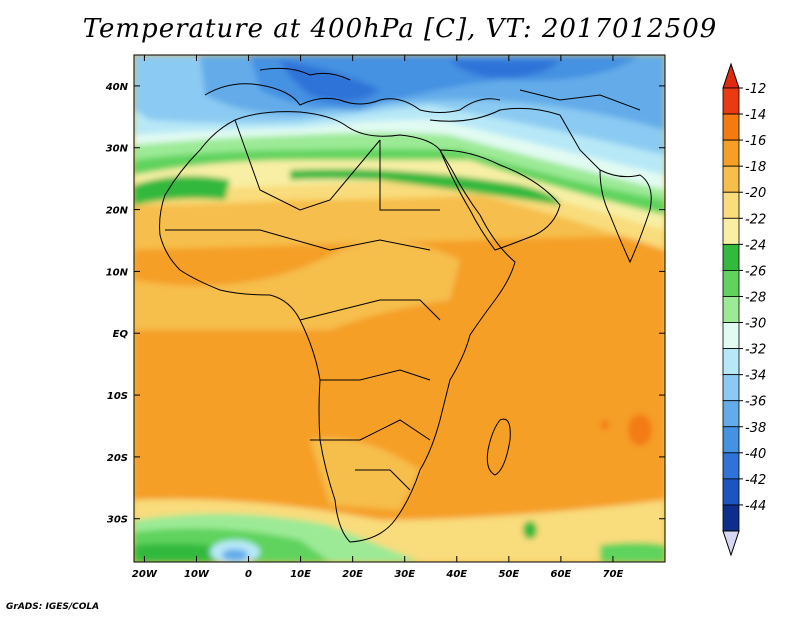  What do you see at coordinates (145, 574) in the screenshot?
I see `lon-label: 20W` at bounding box center [145, 574].